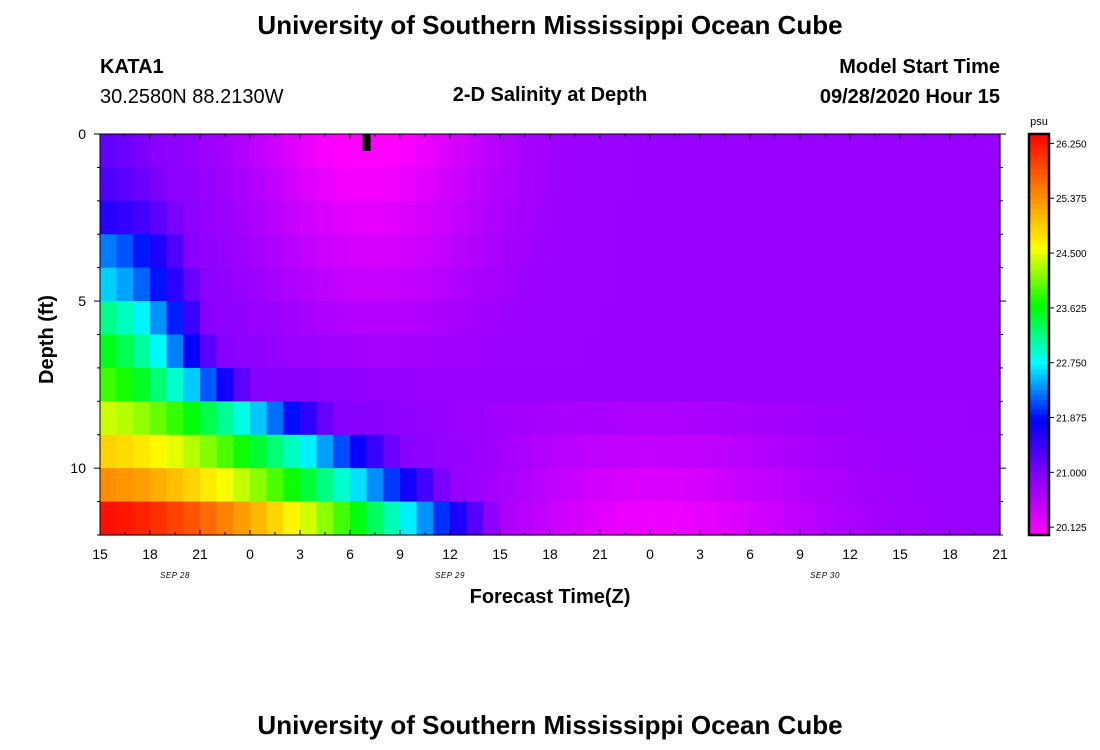  I want to click on colorbar-tick-label: 20.125, so click(1071, 528).